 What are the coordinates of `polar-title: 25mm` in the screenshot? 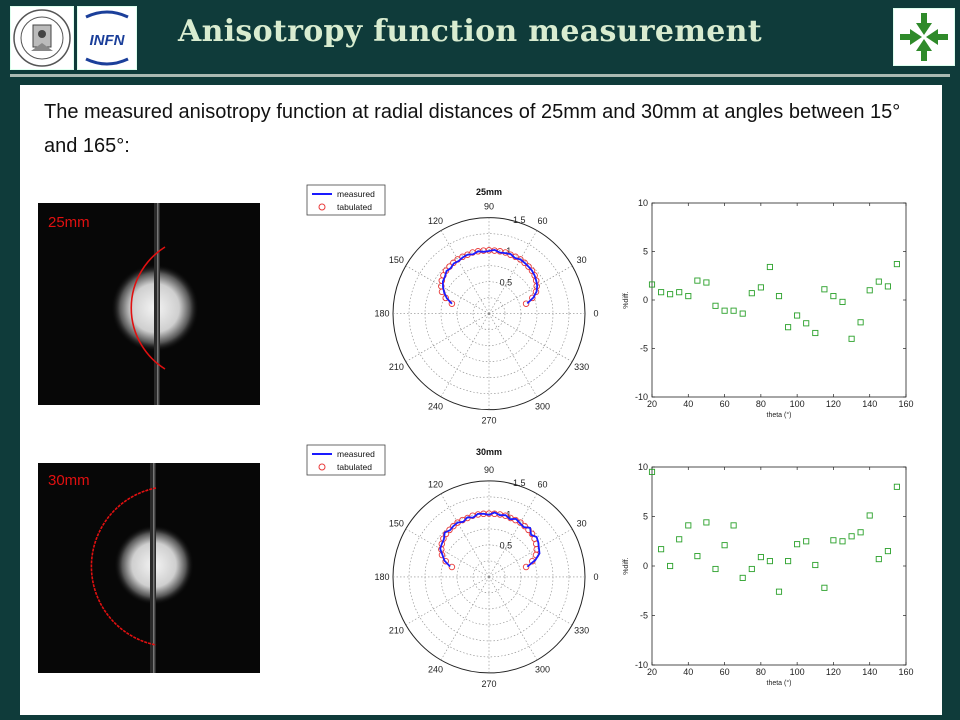 It's located at (489, 192).